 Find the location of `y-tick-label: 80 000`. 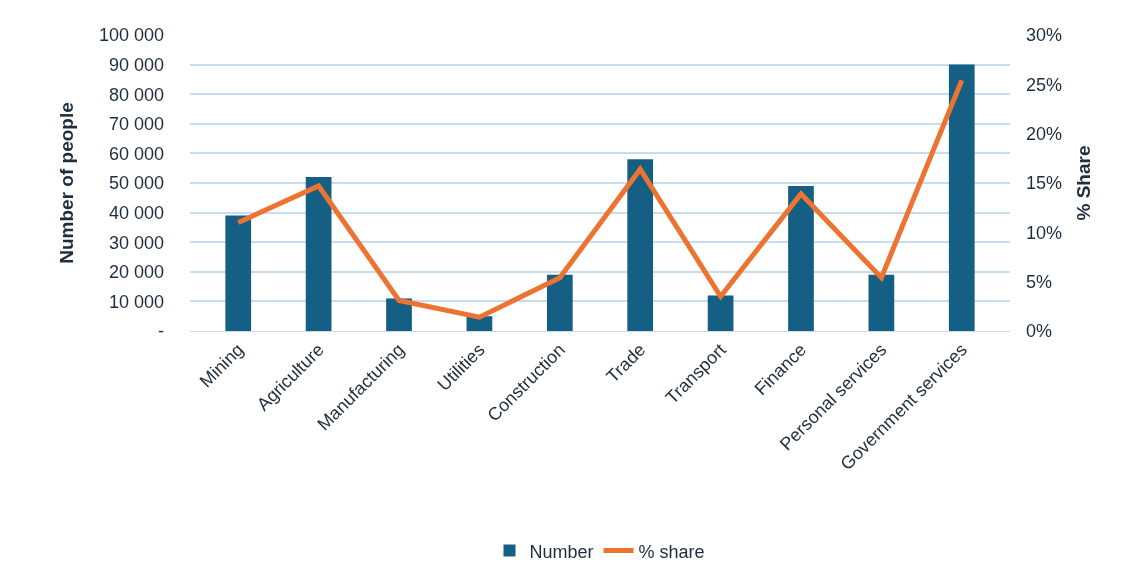

y-tick-label: 80 000 is located at coordinates (136, 94).